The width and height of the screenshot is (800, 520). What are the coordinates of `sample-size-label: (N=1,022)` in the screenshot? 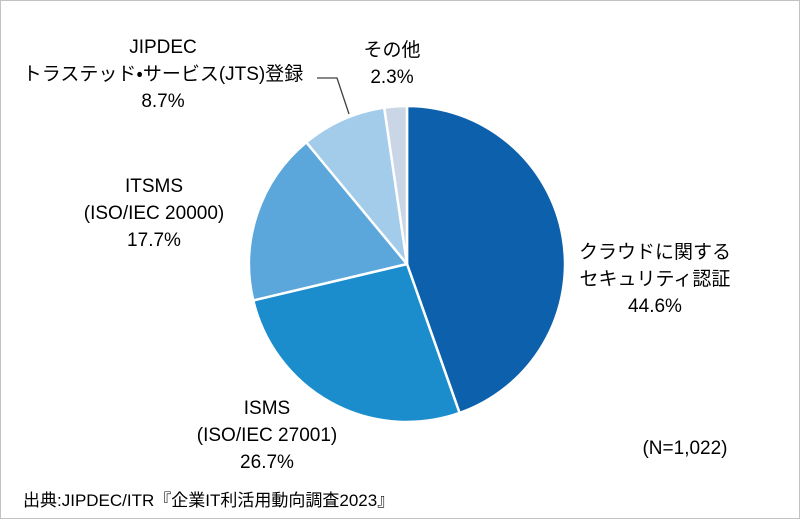 It's located at (685, 448).